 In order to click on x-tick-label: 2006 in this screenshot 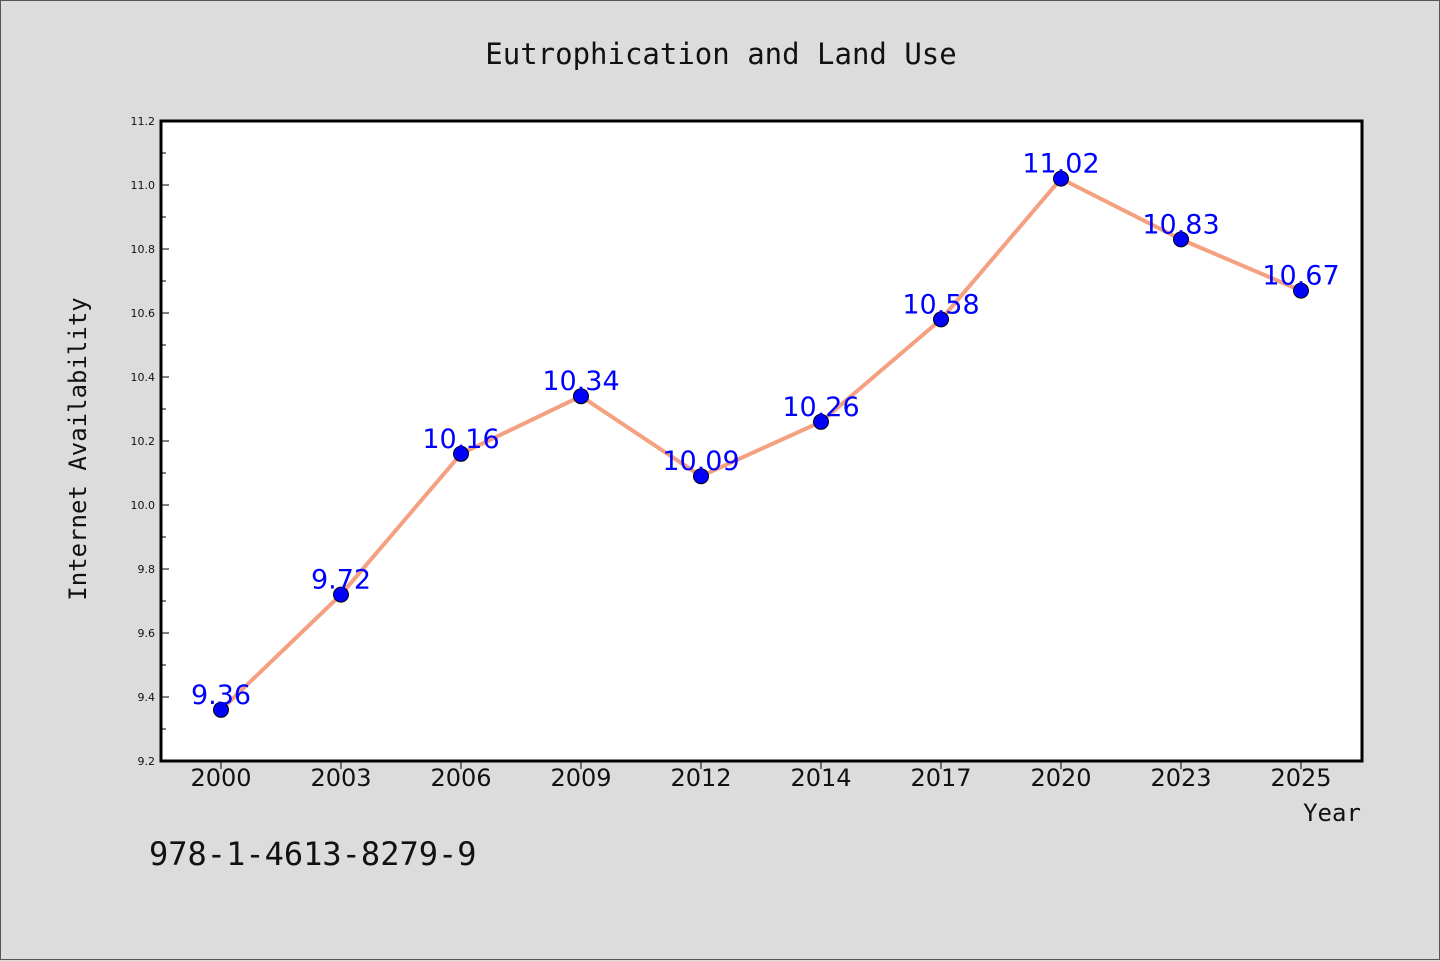, I will do `click(460, 778)`.